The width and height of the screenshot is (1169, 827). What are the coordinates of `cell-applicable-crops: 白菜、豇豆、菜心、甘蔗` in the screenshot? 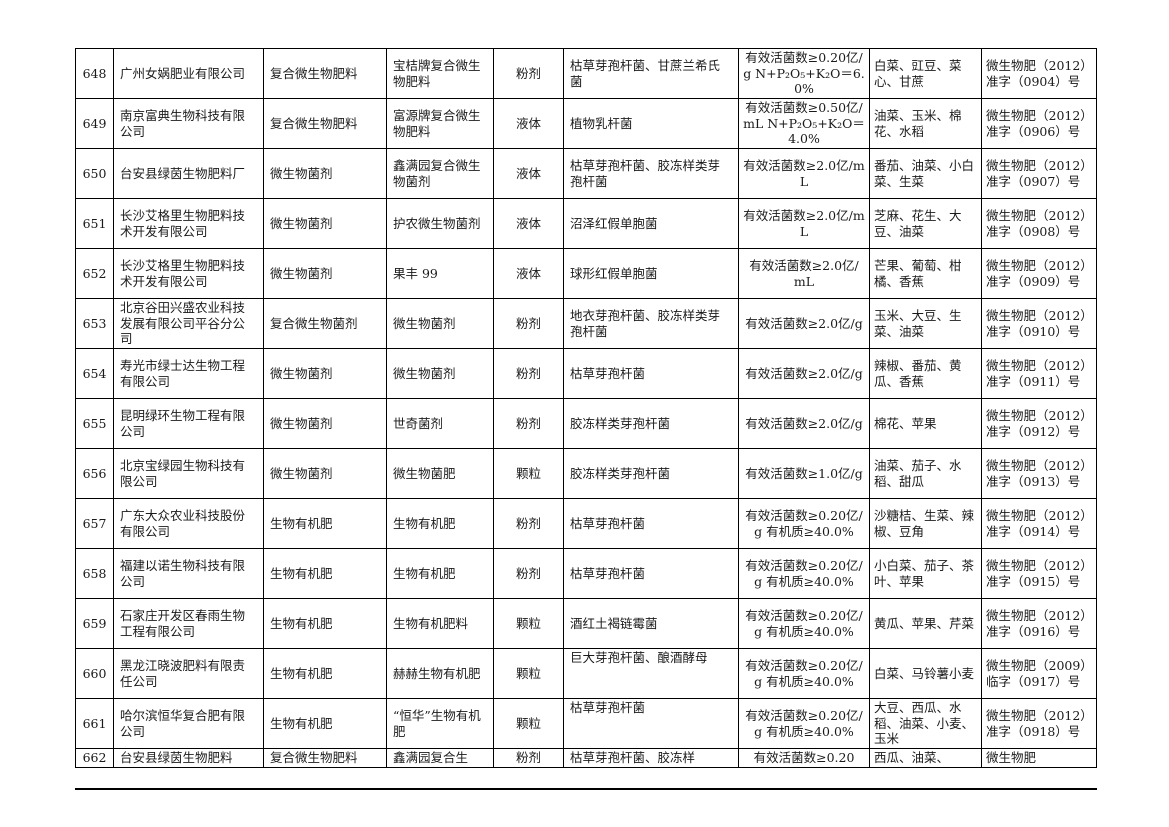 It's located at (925, 73).